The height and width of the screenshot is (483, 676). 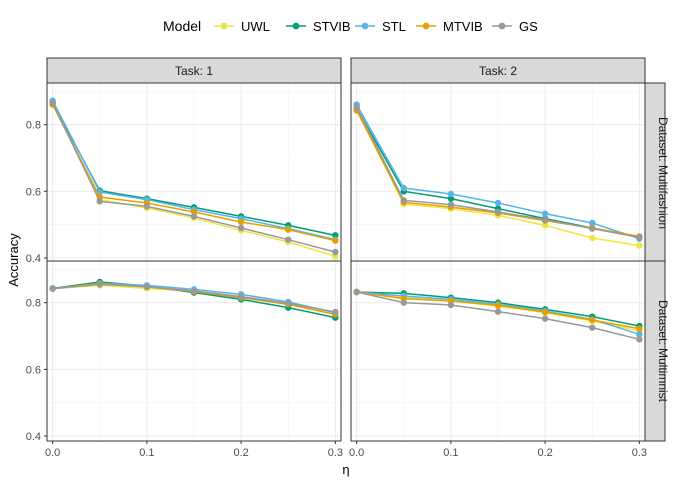 I want to click on legend-item-stl: STL, so click(x=380, y=26).